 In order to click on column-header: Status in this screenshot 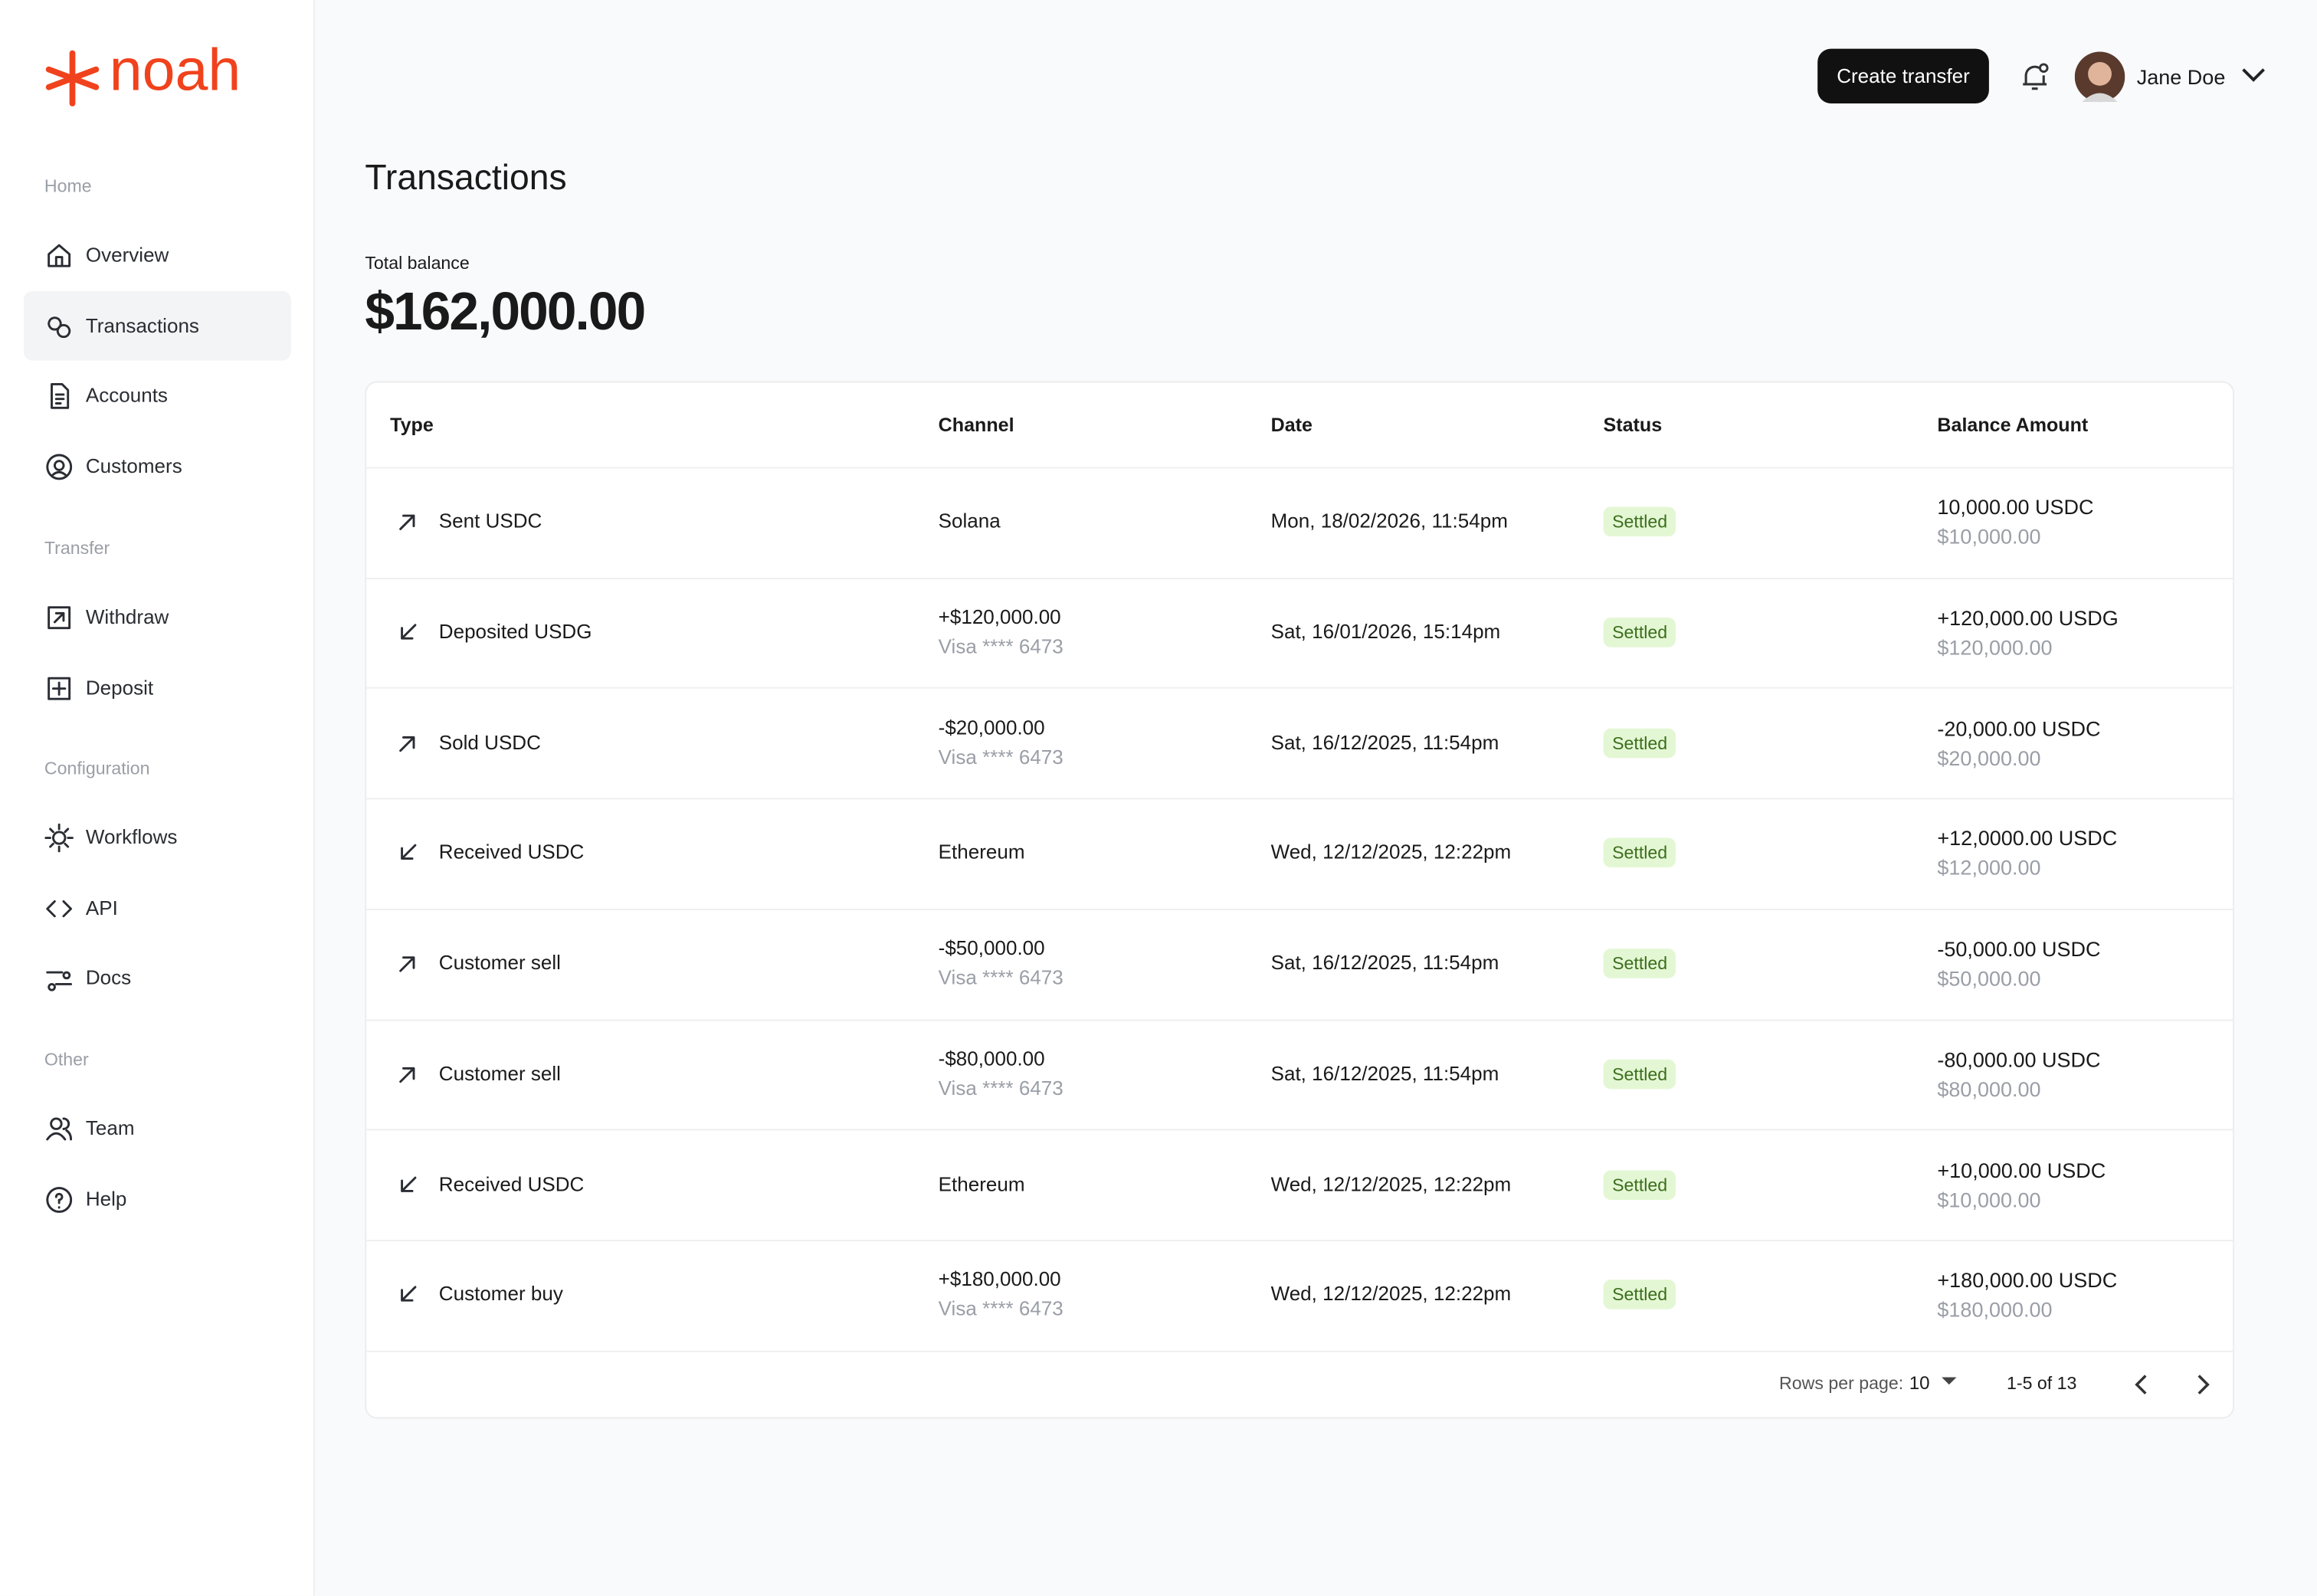, I will do `click(1633, 425)`.